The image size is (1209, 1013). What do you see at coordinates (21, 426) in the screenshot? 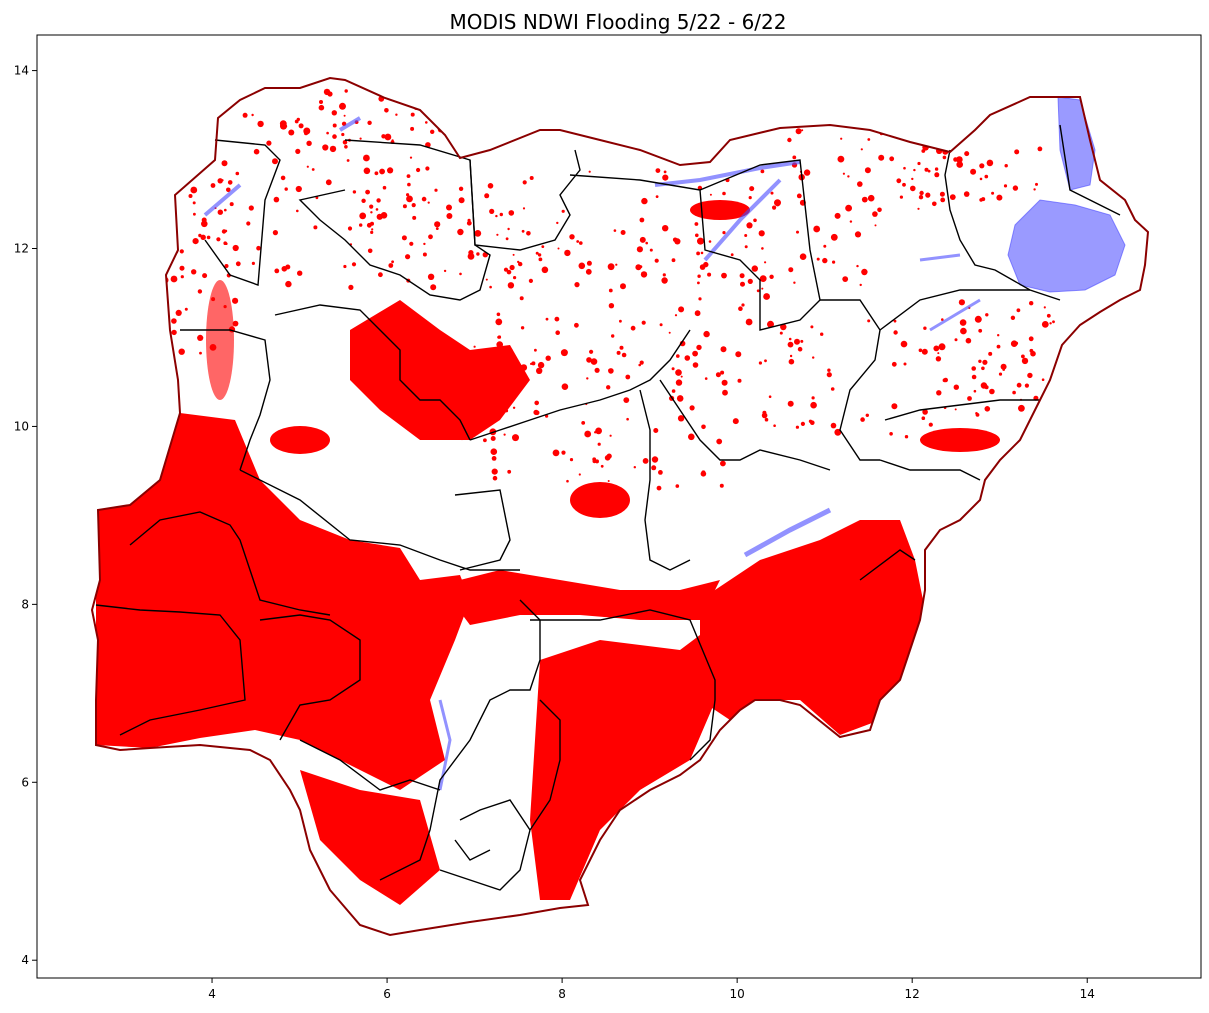
I see `y-tick-label: 10` at bounding box center [21, 426].